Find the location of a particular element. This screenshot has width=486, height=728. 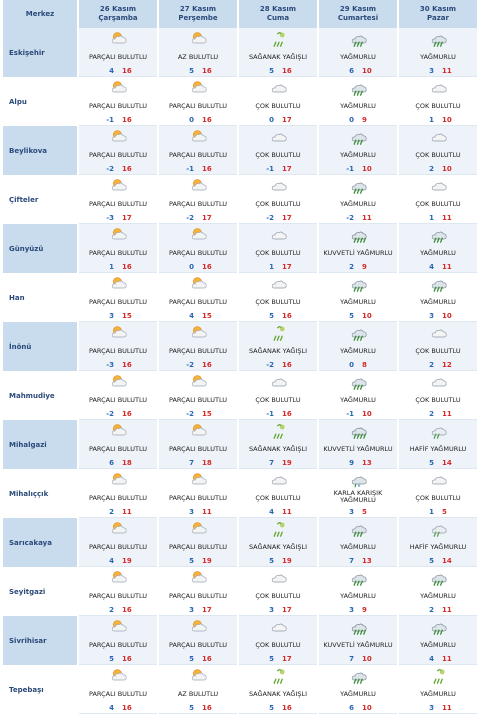

forecast-cell: KUVVETLİ YAĞMURLU 2 9 is located at coordinates (358, 248).